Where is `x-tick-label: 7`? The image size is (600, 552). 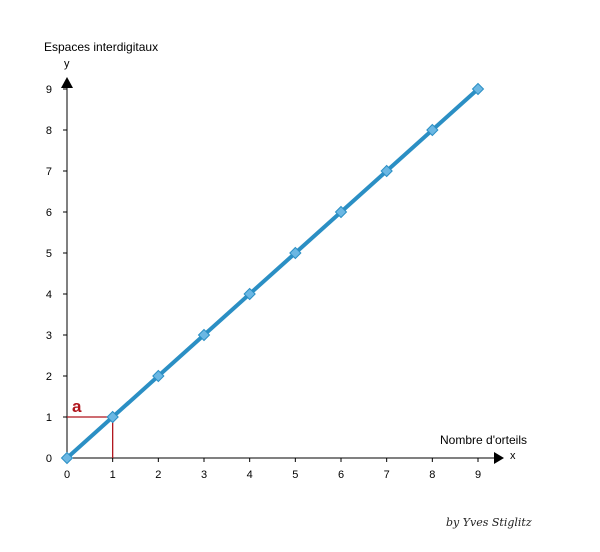 x-tick-label: 7 is located at coordinates (387, 475).